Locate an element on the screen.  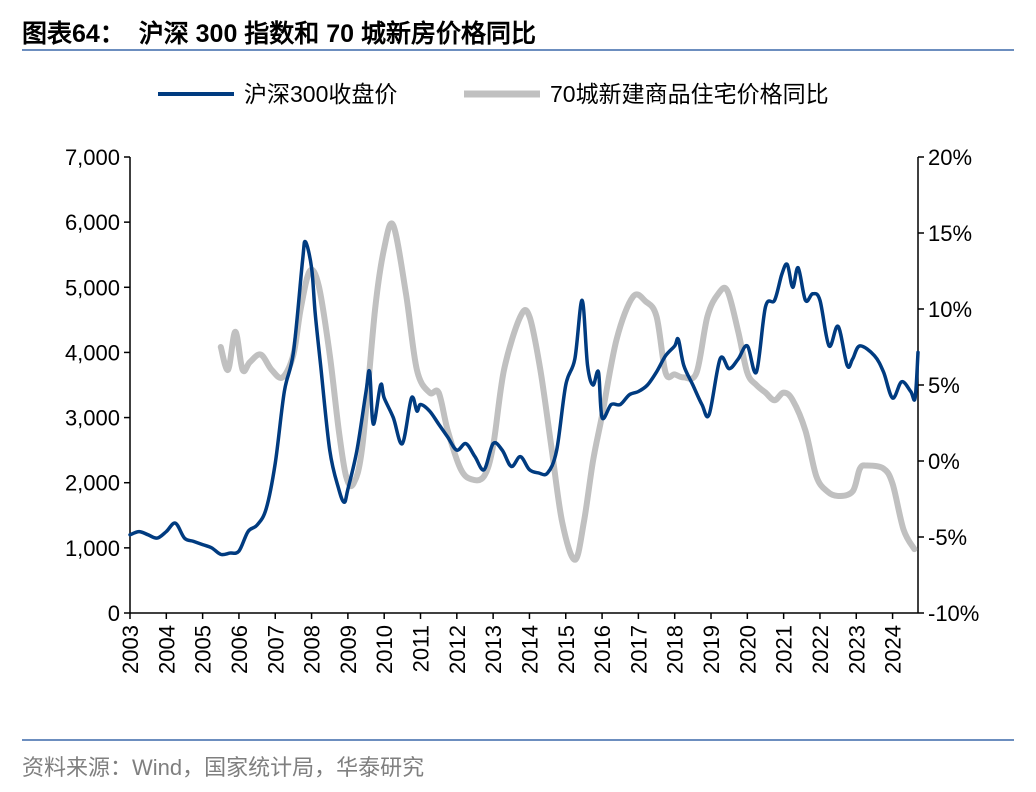
x-tick-label: 2012 is located at coordinates (457, 649).